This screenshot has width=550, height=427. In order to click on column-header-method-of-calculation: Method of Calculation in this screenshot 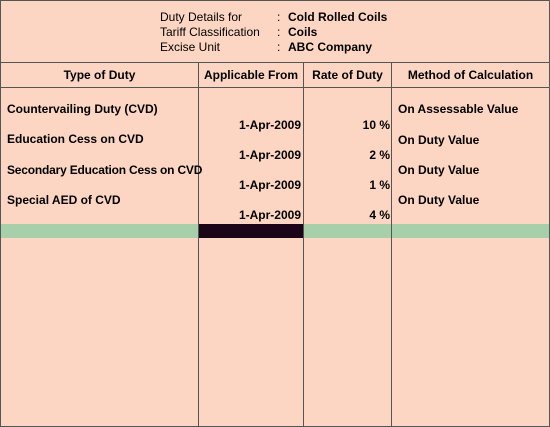, I will do `click(470, 75)`.